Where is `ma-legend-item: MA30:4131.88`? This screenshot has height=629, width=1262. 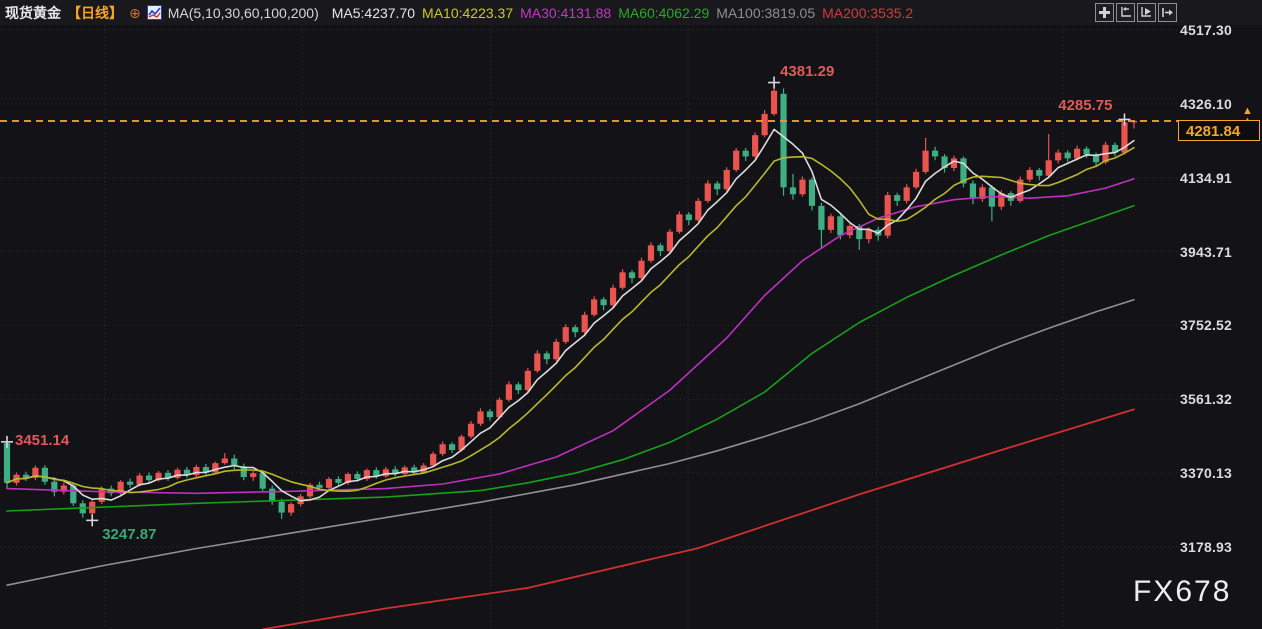
ma-legend-item: MA30:4131.88 is located at coordinates (566, 12).